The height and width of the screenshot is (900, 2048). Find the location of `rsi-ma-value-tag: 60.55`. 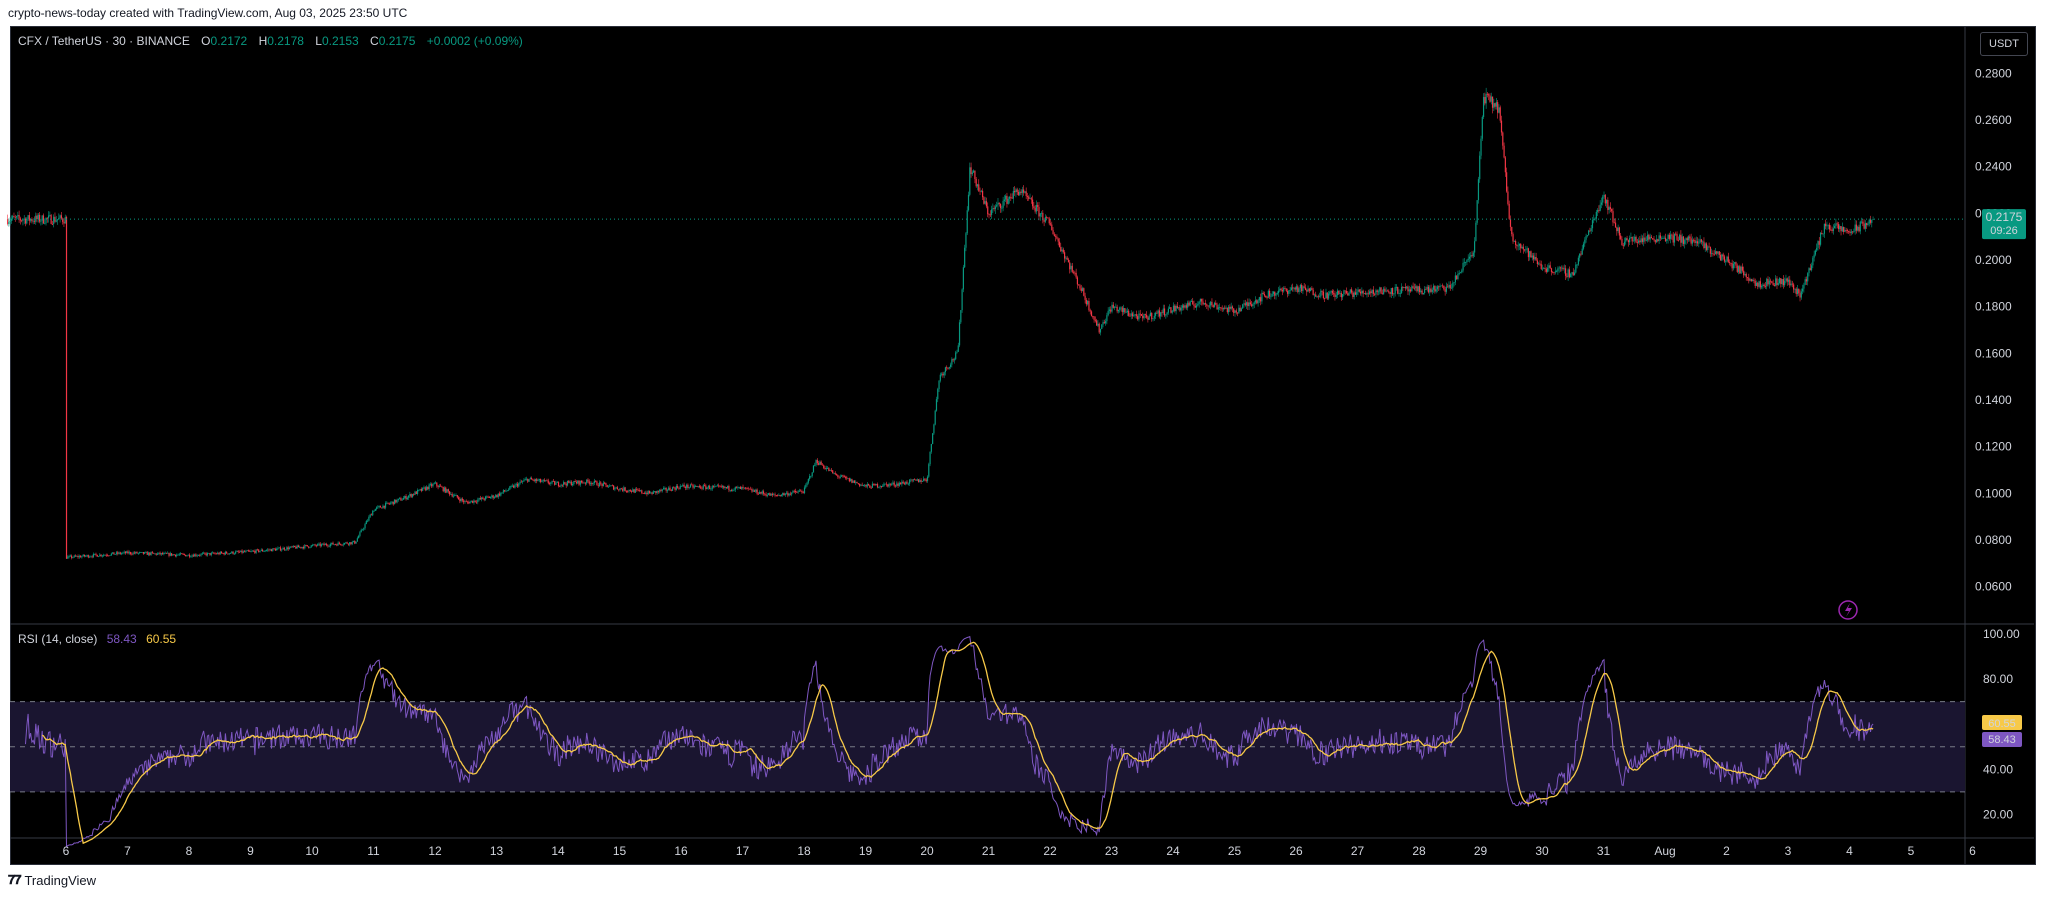

rsi-ma-value-tag: 60.55 is located at coordinates (2002, 724).